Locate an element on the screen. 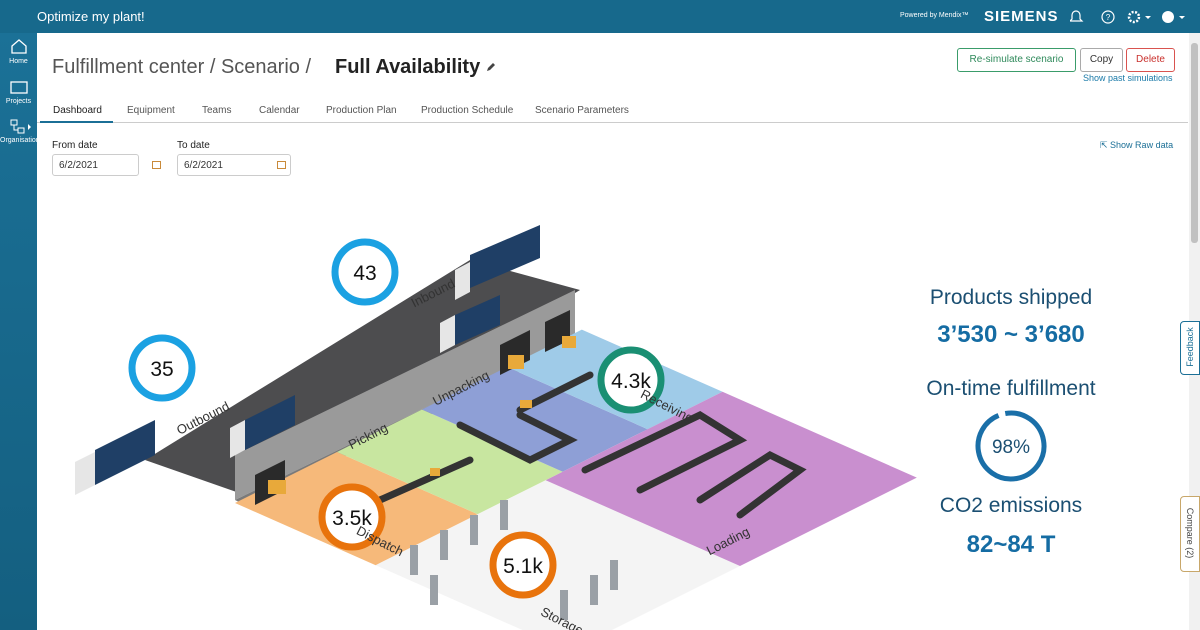 Image resolution: width=1200 pixels, height=630 pixels. nav-organisation: Organisation is located at coordinates (20, 140).